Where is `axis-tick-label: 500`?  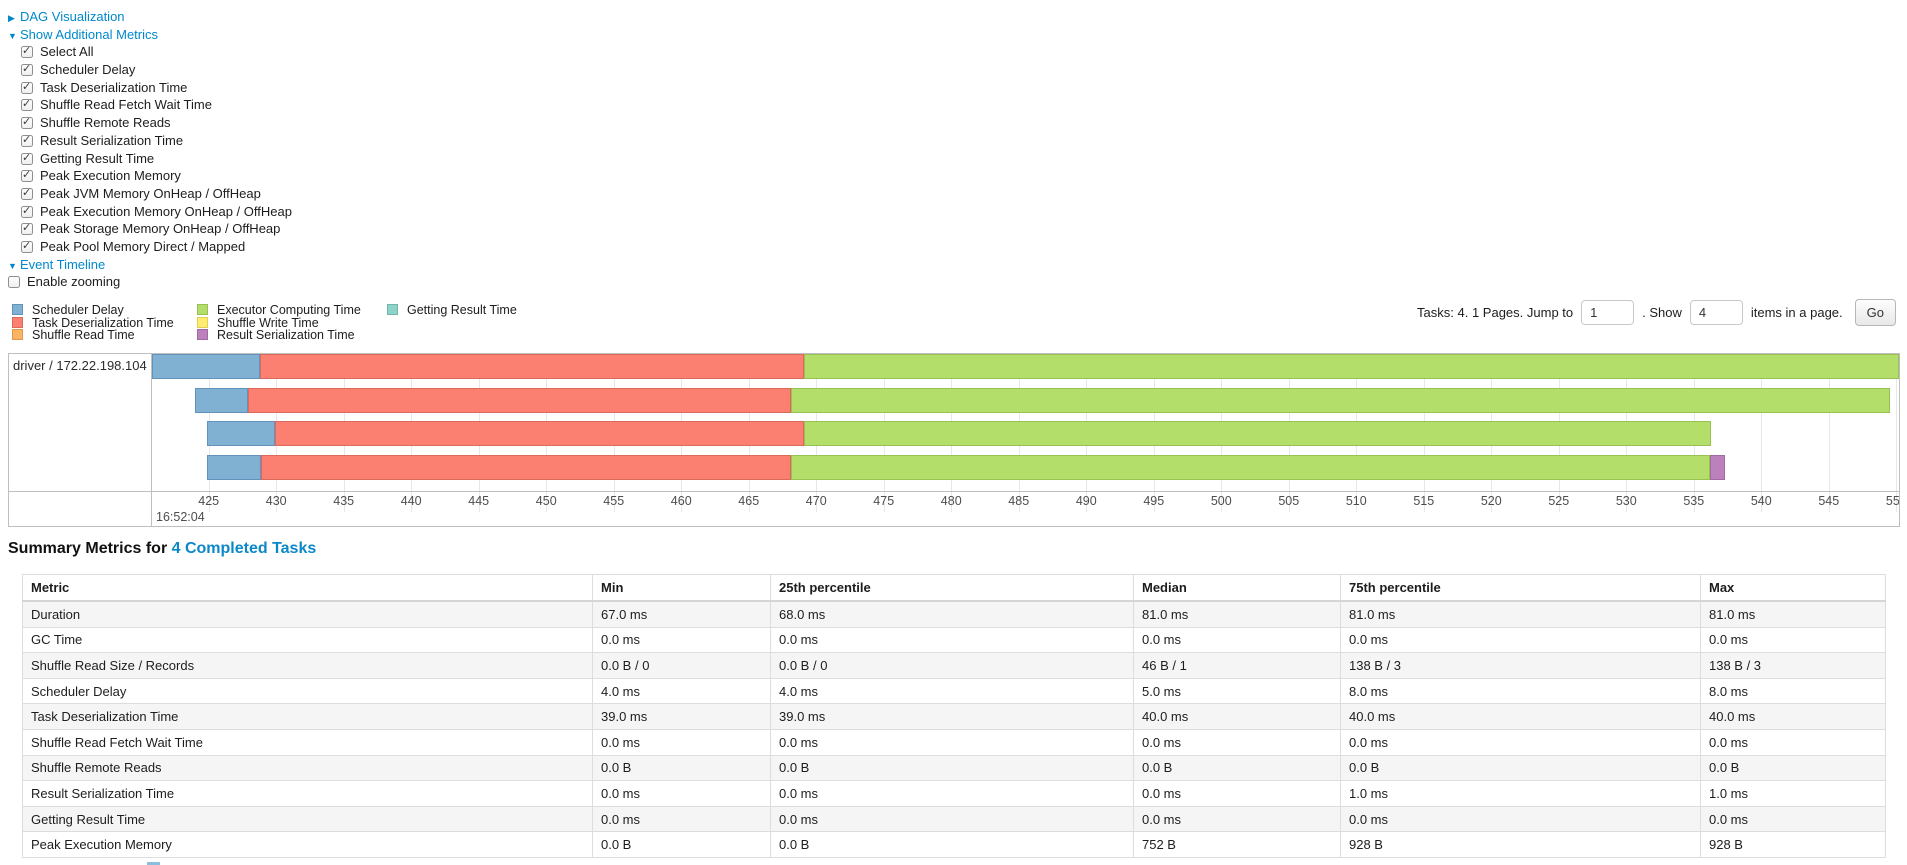
axis-tick-label: 500 is located at coordinates (1221, 501).